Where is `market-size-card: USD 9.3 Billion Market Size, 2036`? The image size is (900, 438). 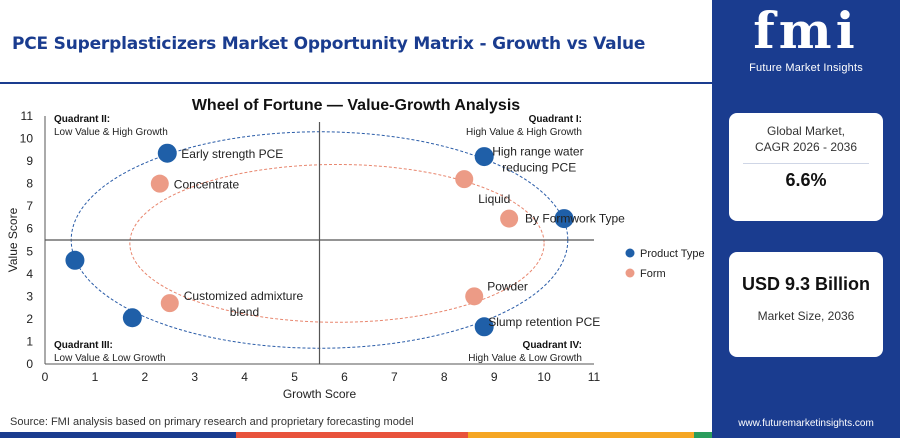
market-size-card: USD 9.3 Billion Market Size, 2036 is located at coordinates (806, 304).